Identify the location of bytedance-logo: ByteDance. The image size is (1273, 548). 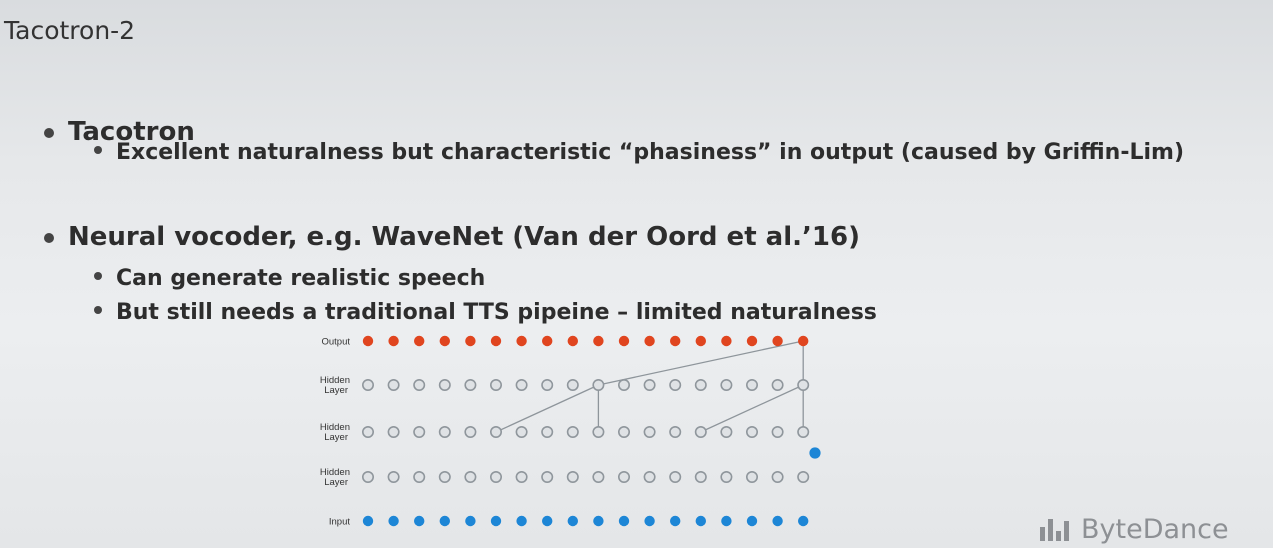
(1134, 529).